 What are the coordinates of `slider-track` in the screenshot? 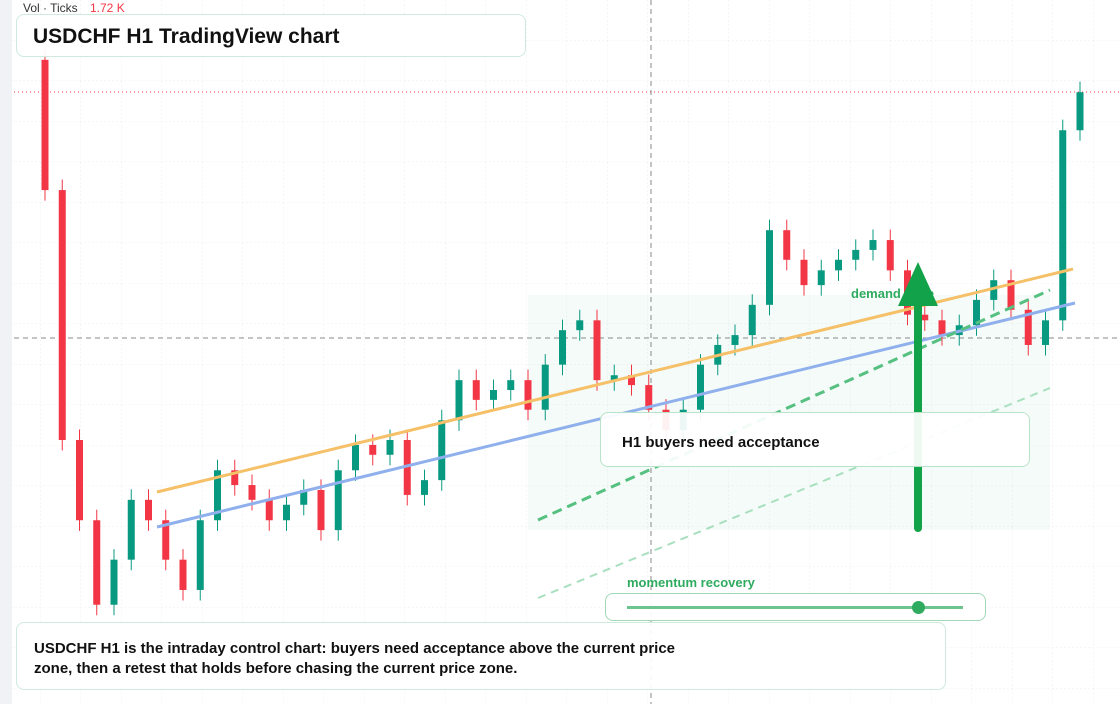 It's located at (795, 607).